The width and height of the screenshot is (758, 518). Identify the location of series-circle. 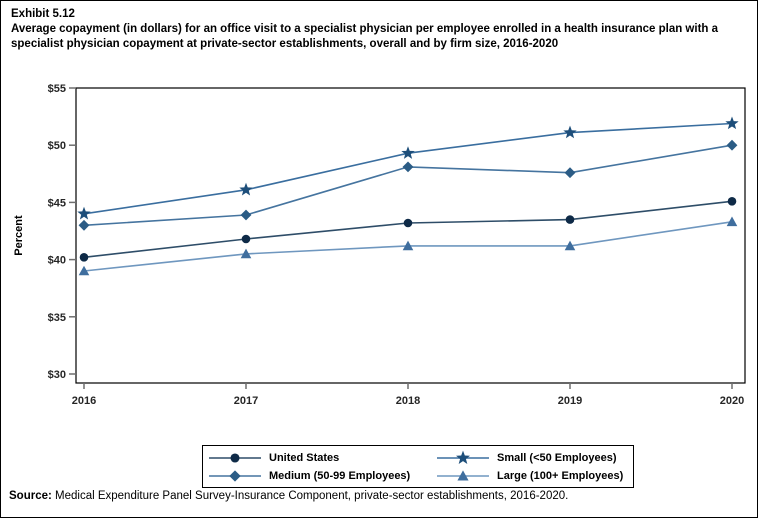
(408, 229).